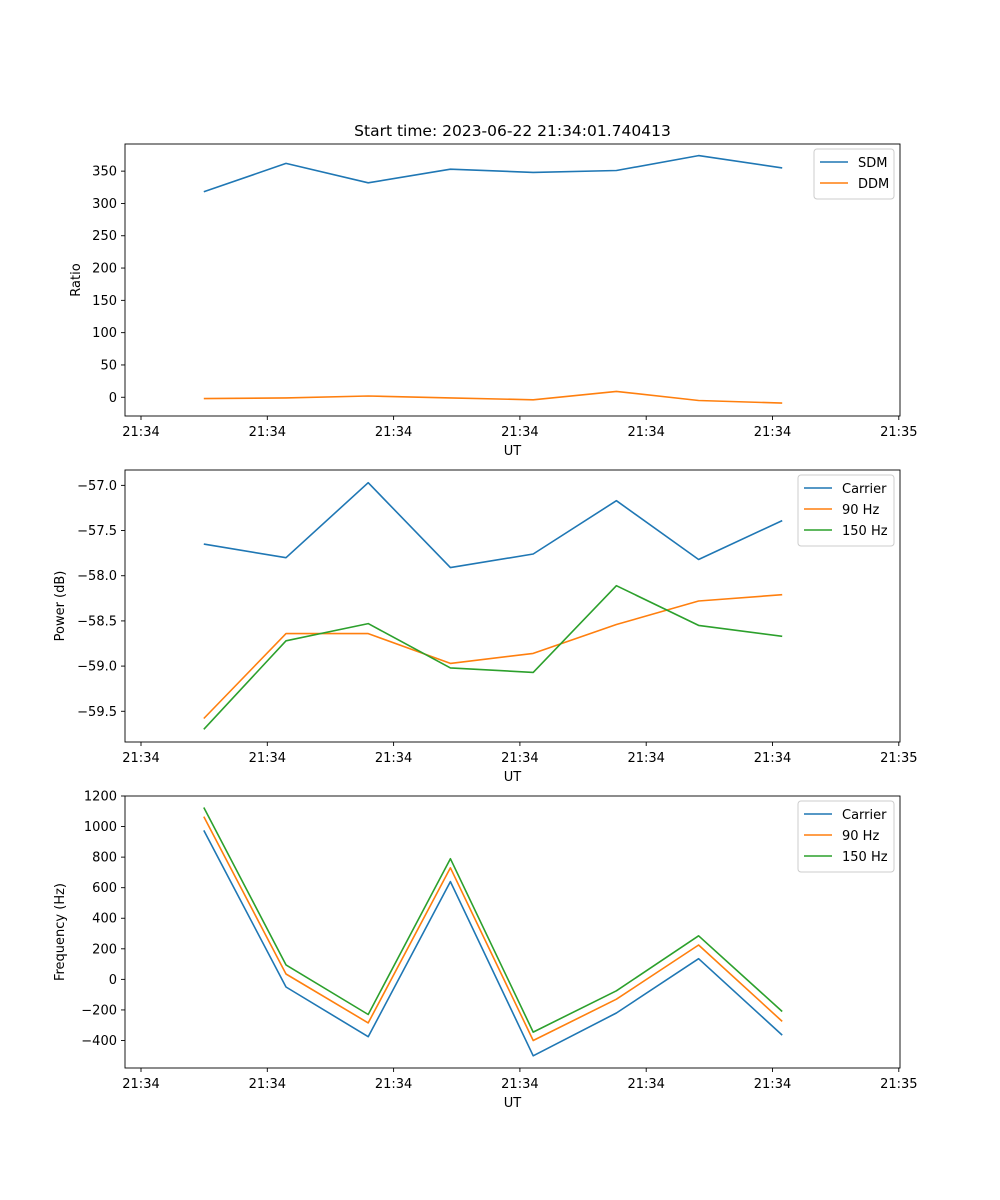 Image resolution: width=1000 pixels, height=1200 pixels. Describe the element at coordinates (493, 397) in the screenshot. I see `series-line-ddm` at that location.